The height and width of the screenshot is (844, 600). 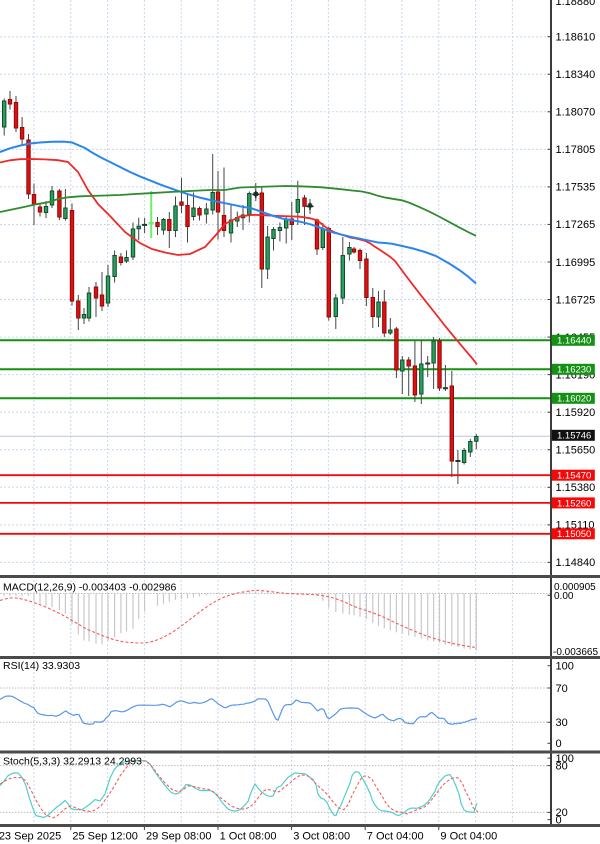 I want to click on svg-text: 1.18340, so click(x=576, y=75).